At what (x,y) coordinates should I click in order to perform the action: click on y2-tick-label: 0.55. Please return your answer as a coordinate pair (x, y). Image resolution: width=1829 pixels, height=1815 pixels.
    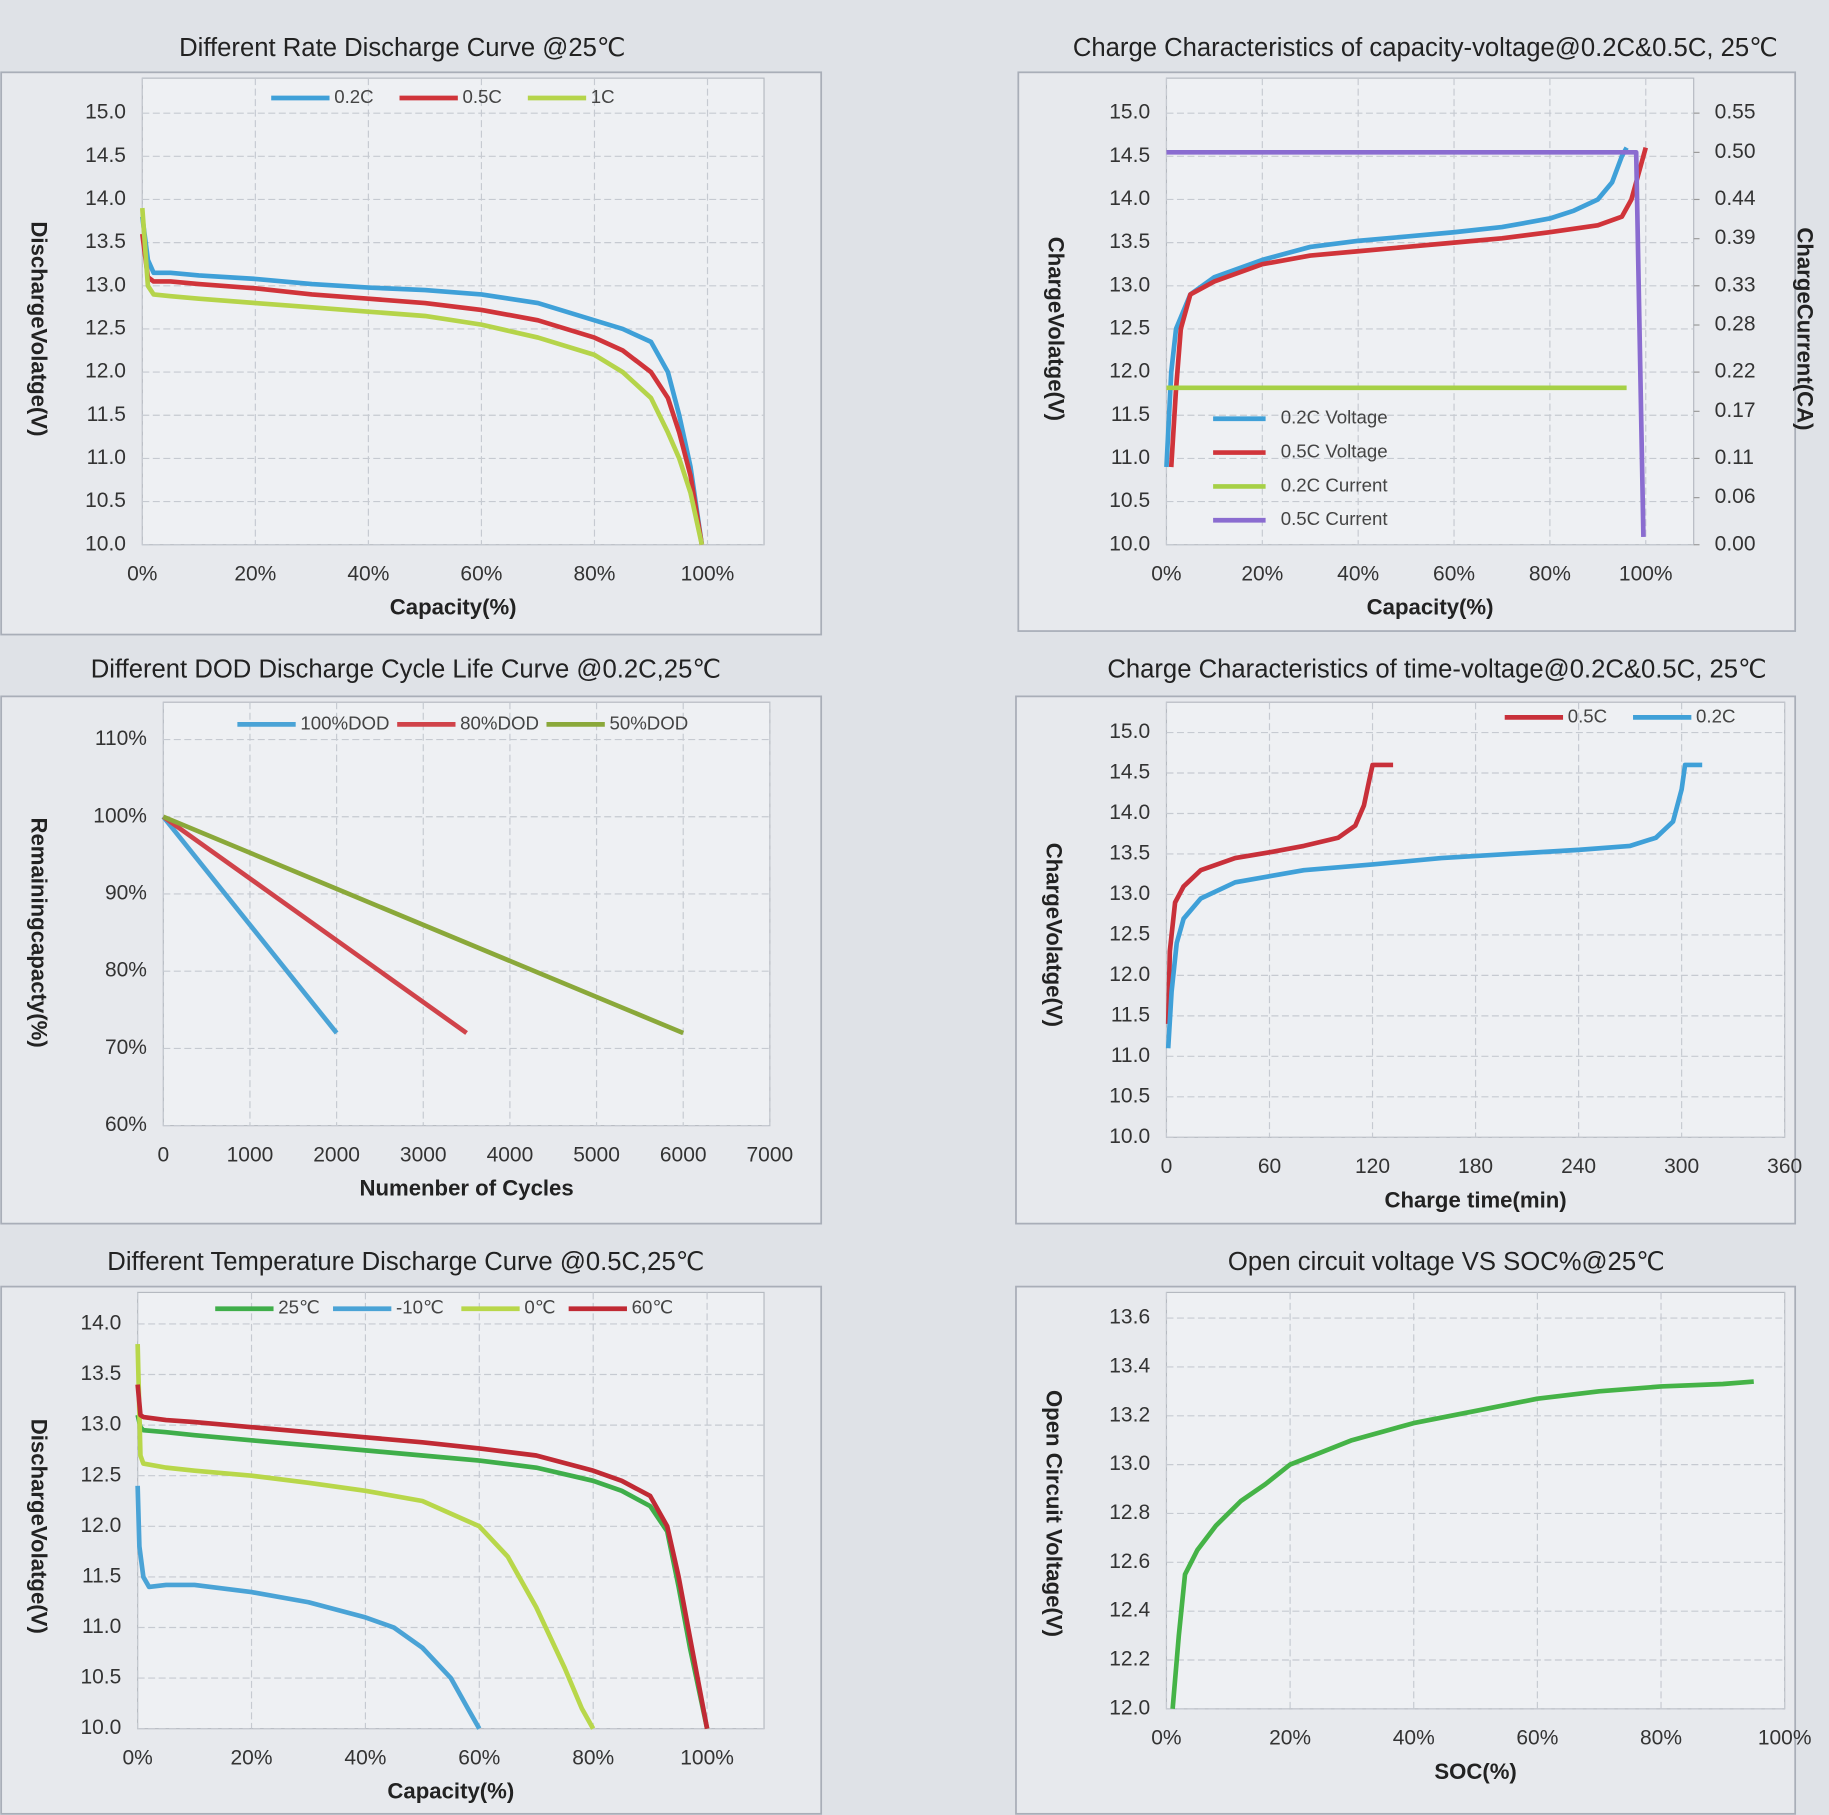
    Looking at the image, I should click on (1735, 112).